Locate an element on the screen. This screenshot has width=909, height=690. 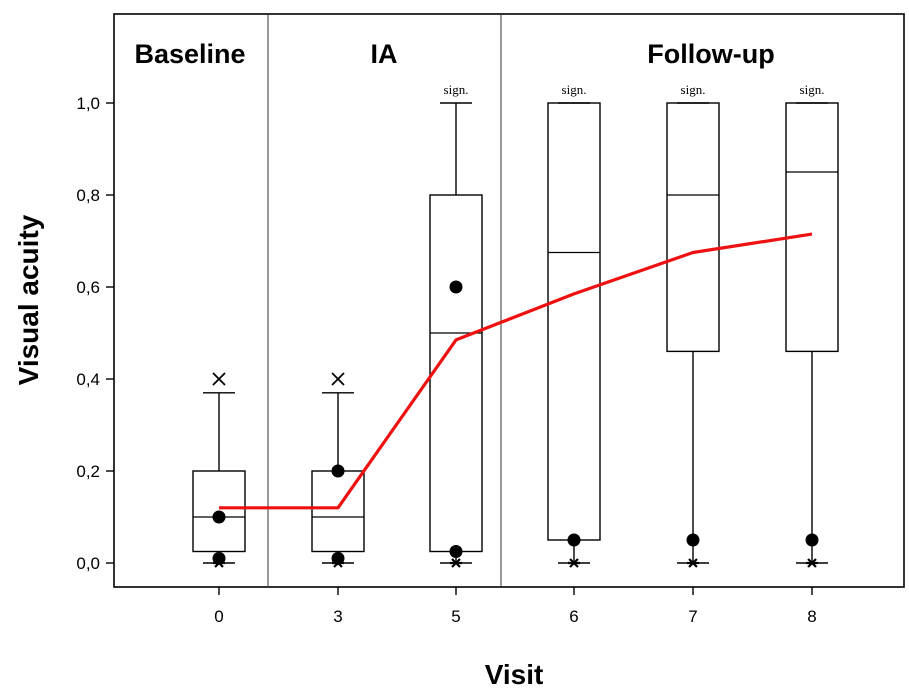
boxplot-visit-7: sign. is located at coordinates (693, 325).